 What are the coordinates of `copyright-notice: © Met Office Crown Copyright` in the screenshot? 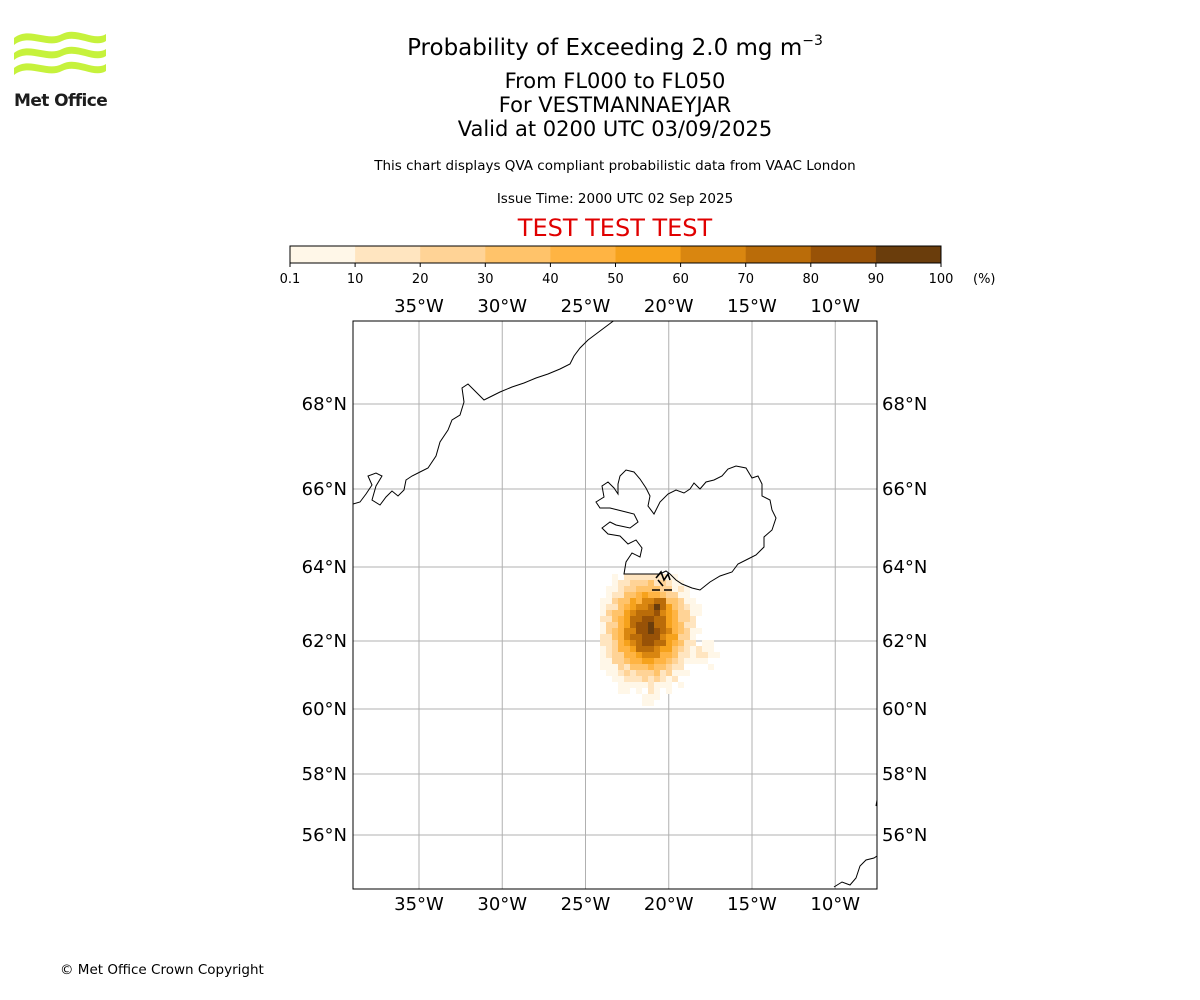 It's located at (162, 970).